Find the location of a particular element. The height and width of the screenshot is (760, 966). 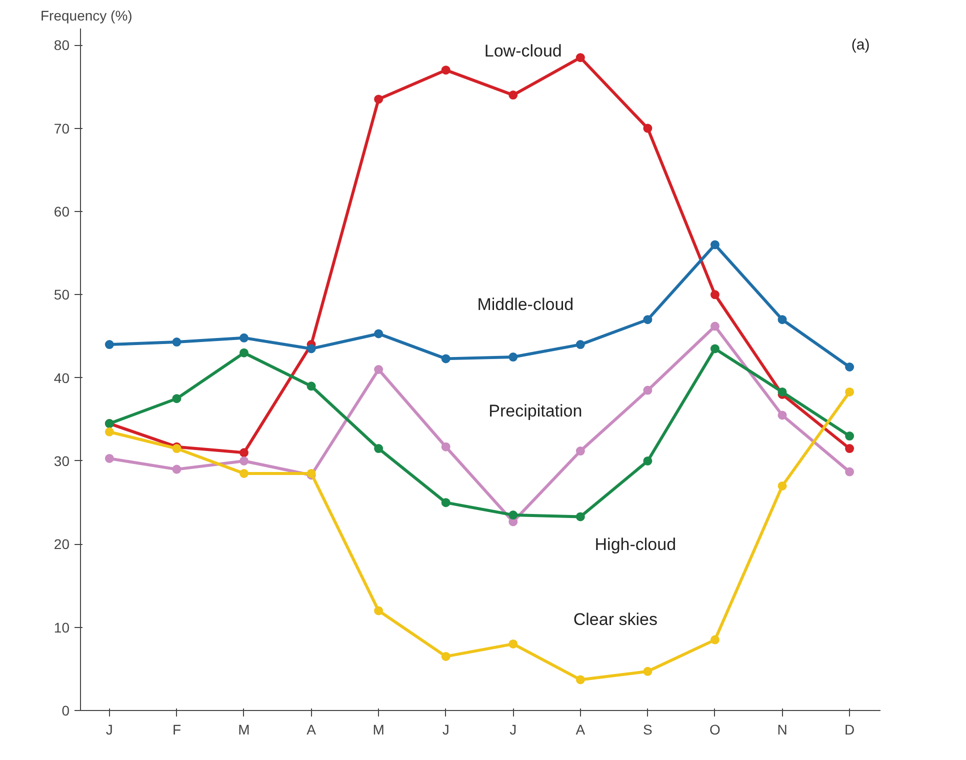

x-tick-label: S is located at coordinates (647, 730).